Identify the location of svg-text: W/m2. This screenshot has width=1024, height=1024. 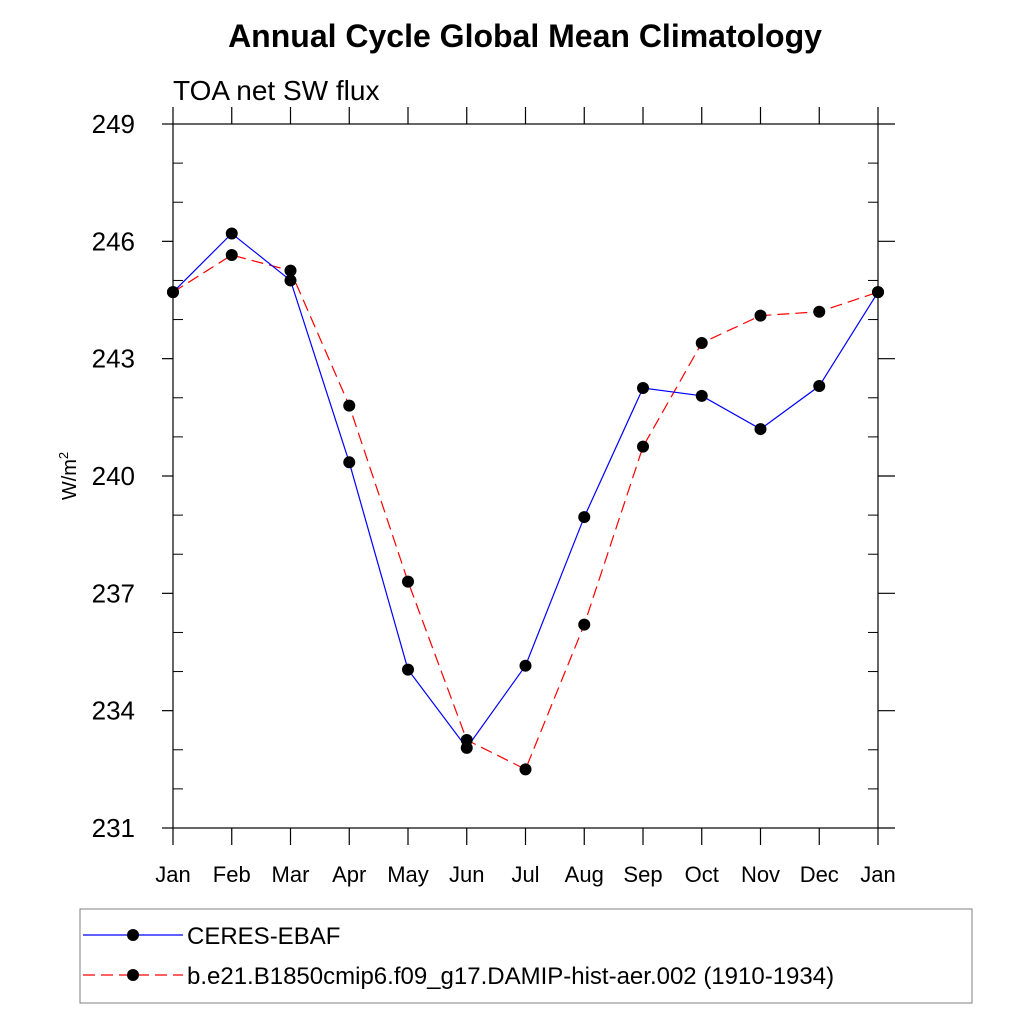
(68, 476).